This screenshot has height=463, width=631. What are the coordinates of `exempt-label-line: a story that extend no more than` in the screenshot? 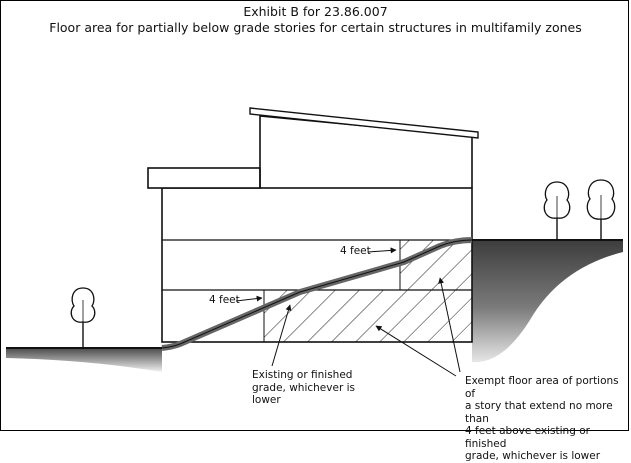 It's located at (539, 412).